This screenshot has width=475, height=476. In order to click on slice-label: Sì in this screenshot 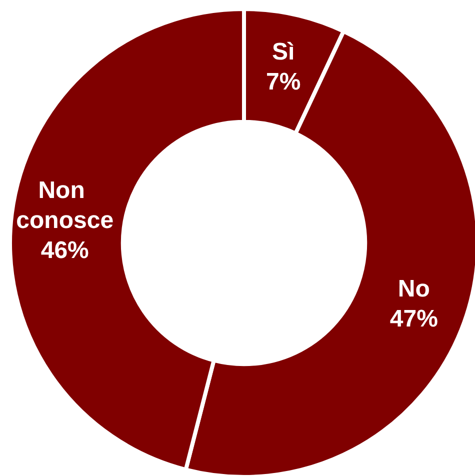, I will do `click(283, 52)`.